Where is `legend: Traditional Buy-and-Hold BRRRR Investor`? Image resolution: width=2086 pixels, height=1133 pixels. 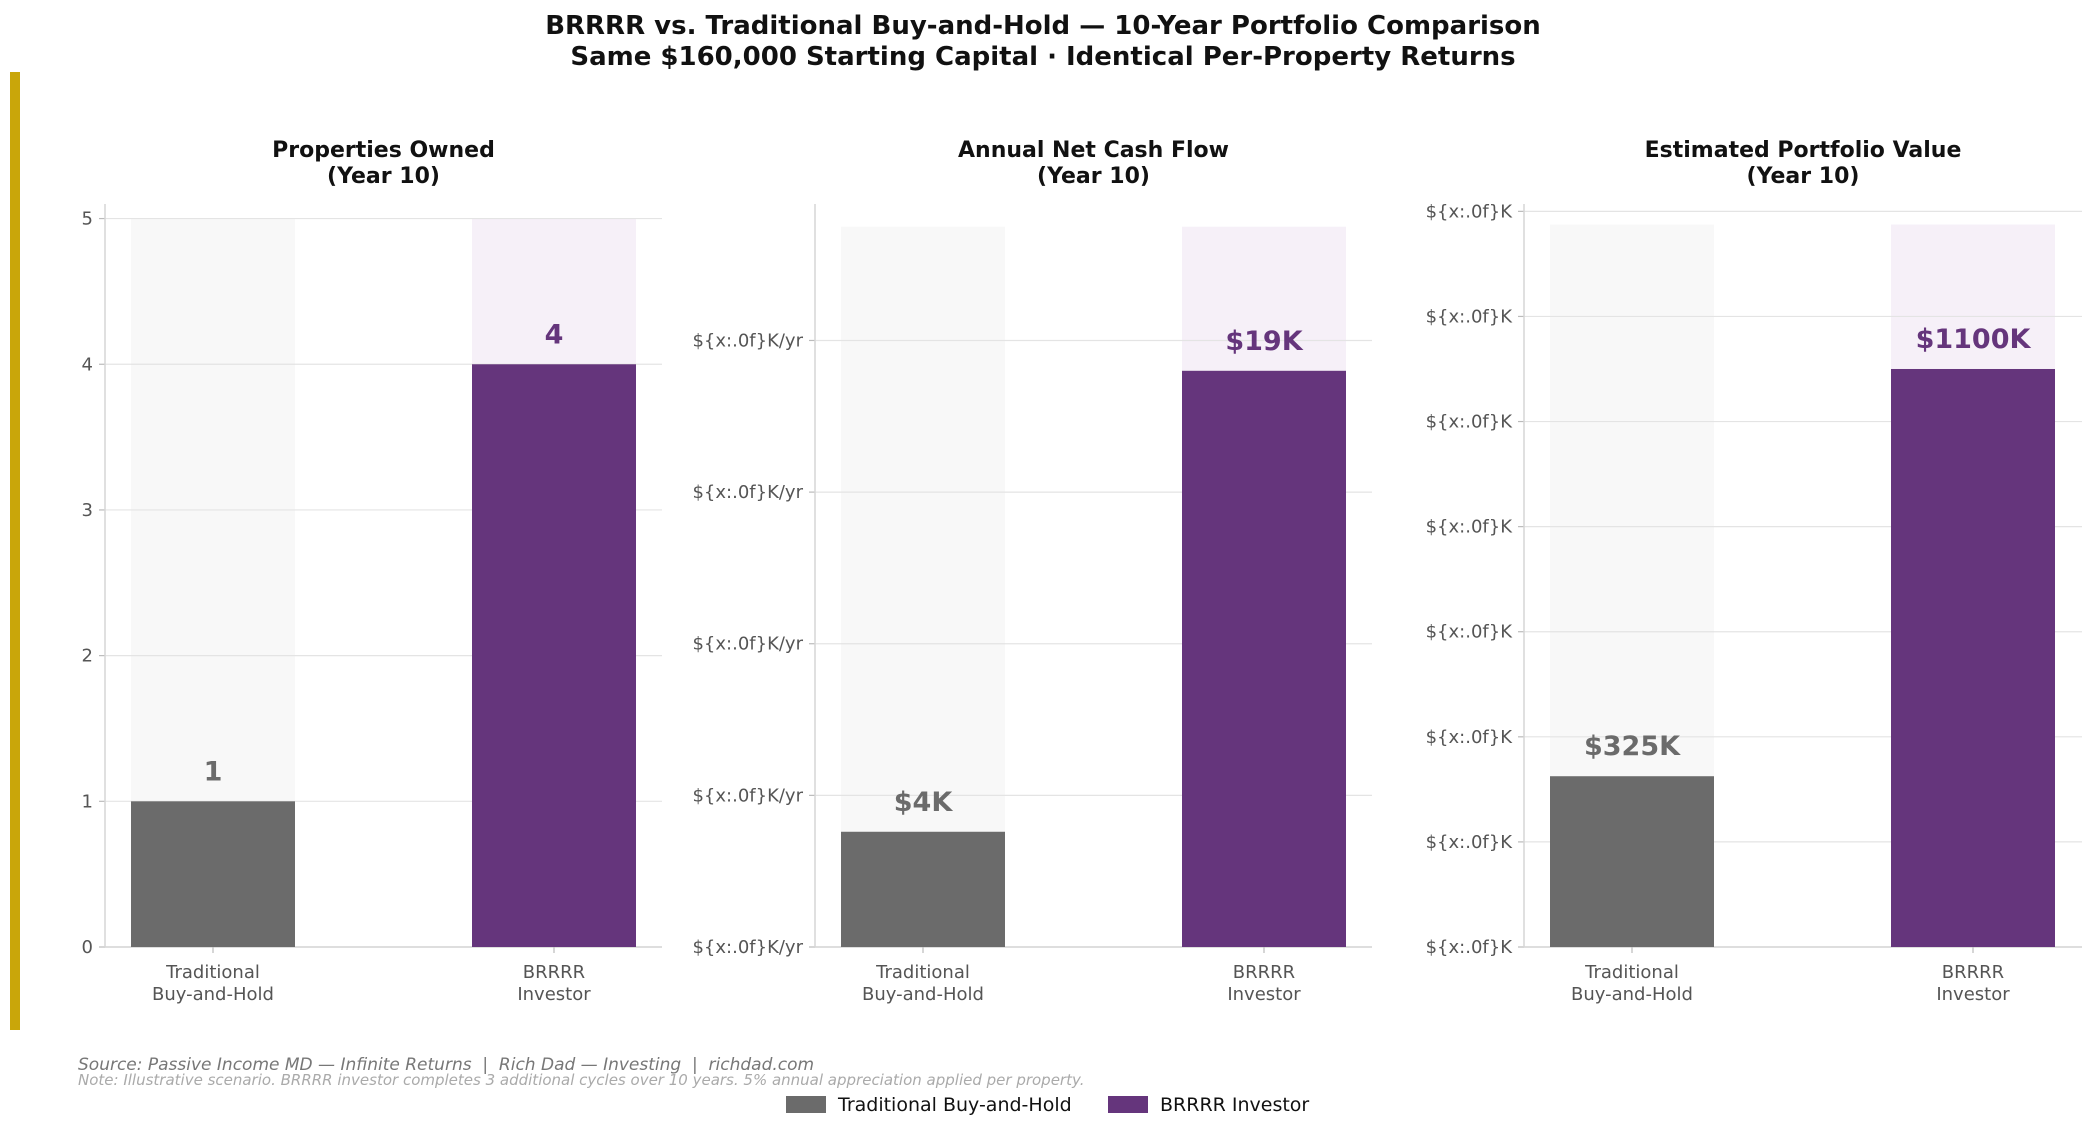
legend: Traditional Buy-and-Hold BRRRR Investor is located at coordinates (1047, 1105).